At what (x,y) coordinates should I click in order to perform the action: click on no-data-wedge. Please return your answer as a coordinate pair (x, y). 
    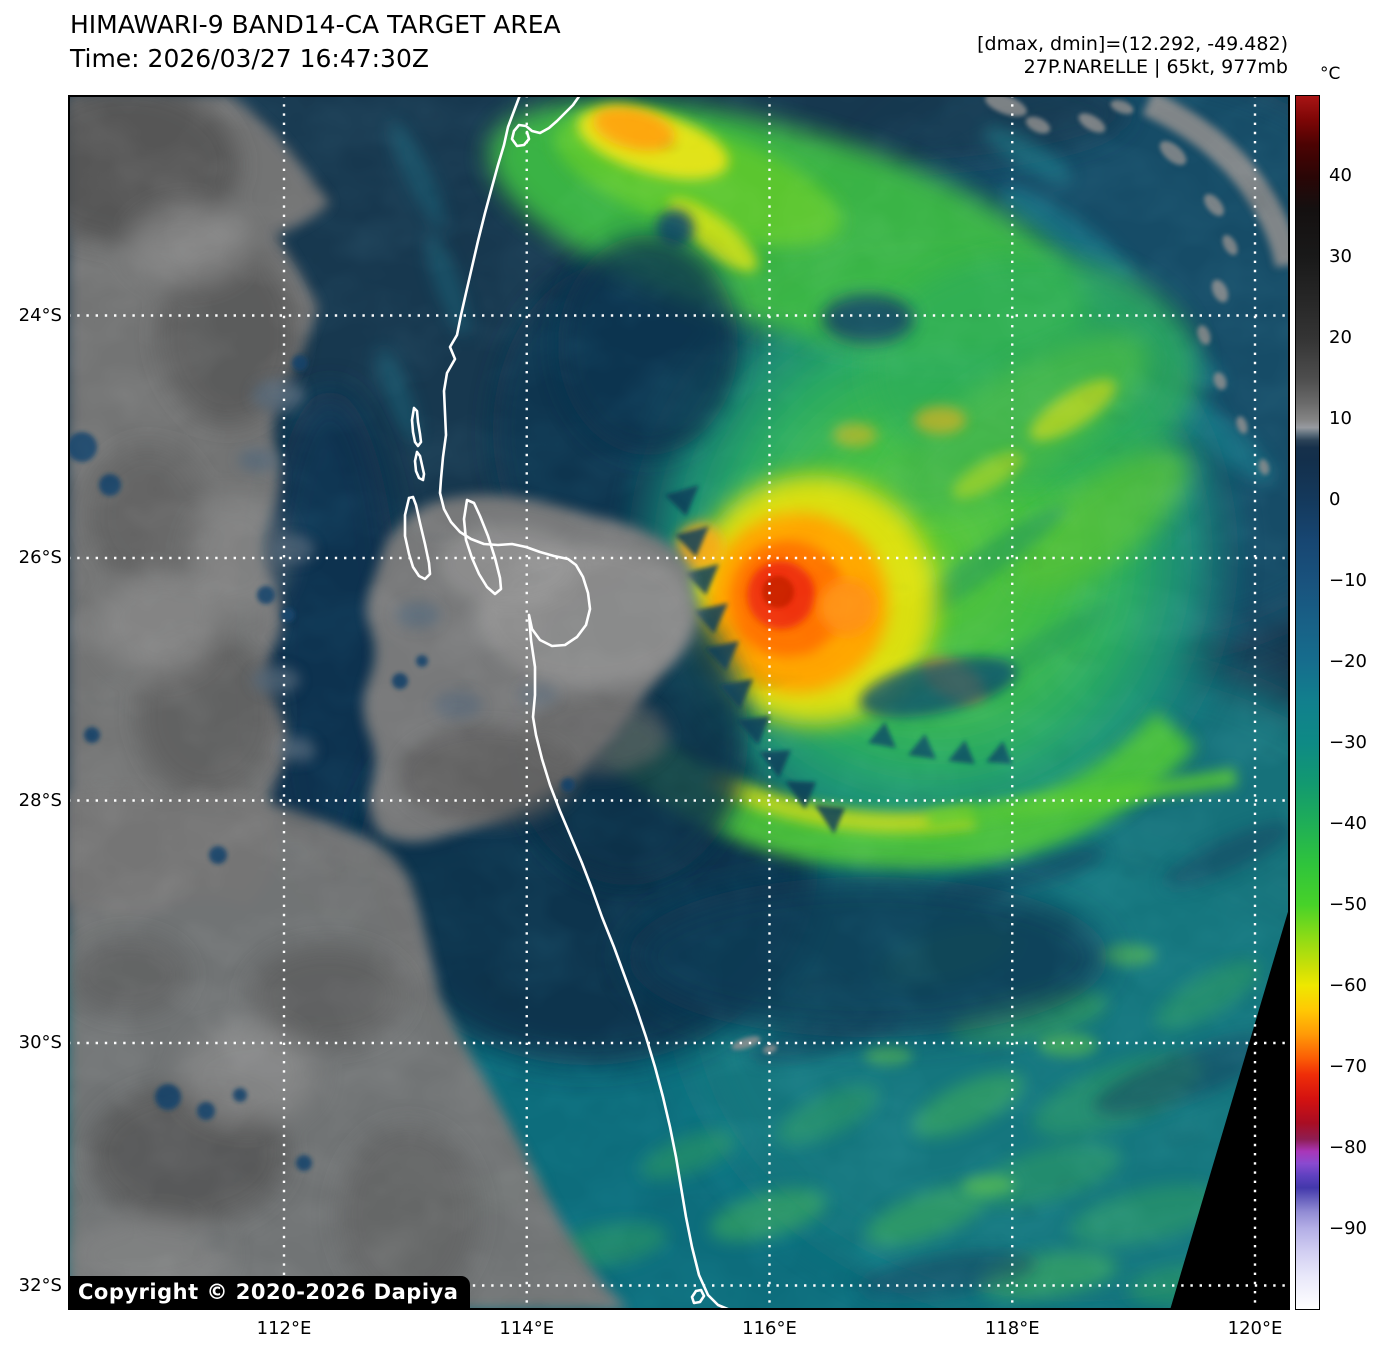
    Looking at the image, I should click on (1230, 1107).